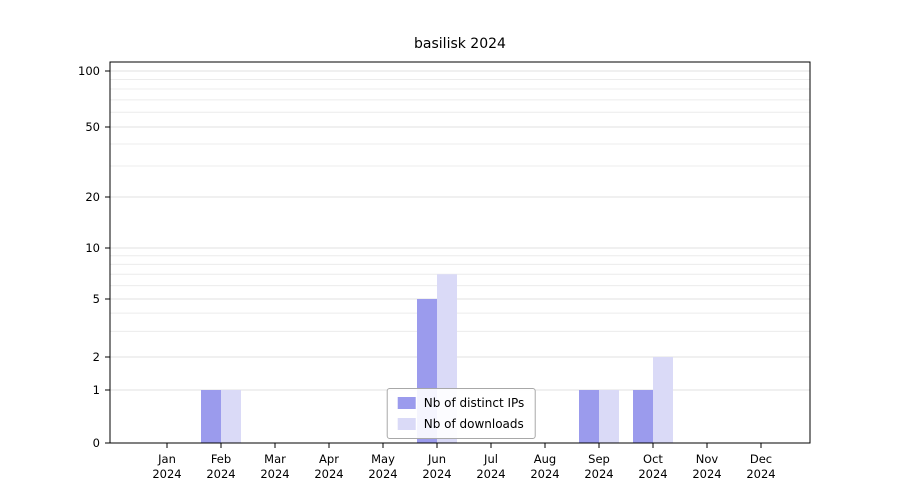 The image size is (900, 500). Describe the element at coordinates (406, 424) in the screenshot. I see `legend-swatch-downloads` at that location.